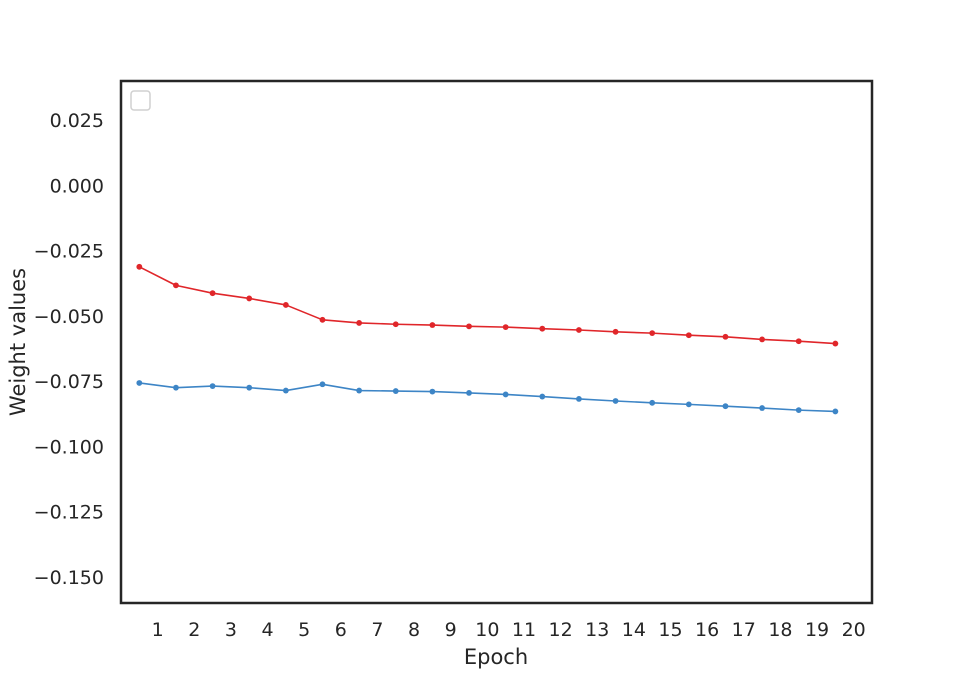  What do you see at coordinates (496, 657) in the screenshot?
I see `x-axis-label: Epoch` at bounding box center [496, 657].